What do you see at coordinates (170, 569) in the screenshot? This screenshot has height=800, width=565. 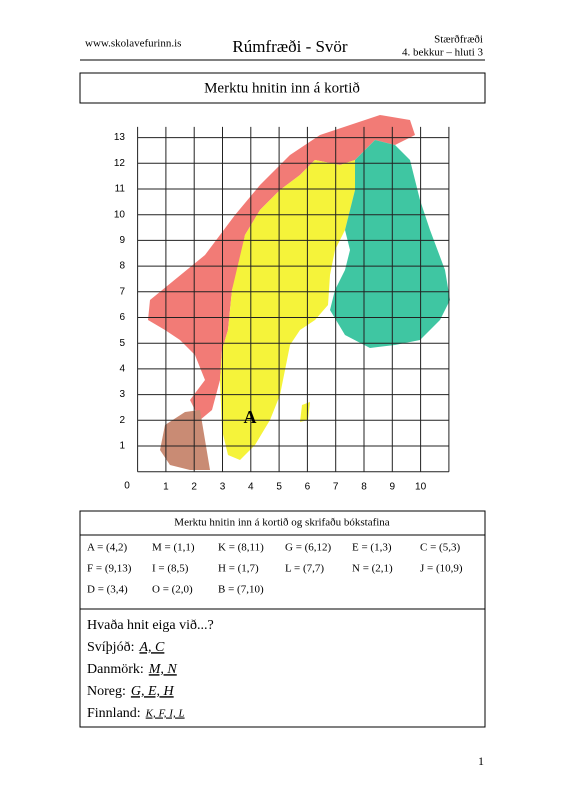 I see `entry: I = (8,5)` at bounding box center [170, 569].